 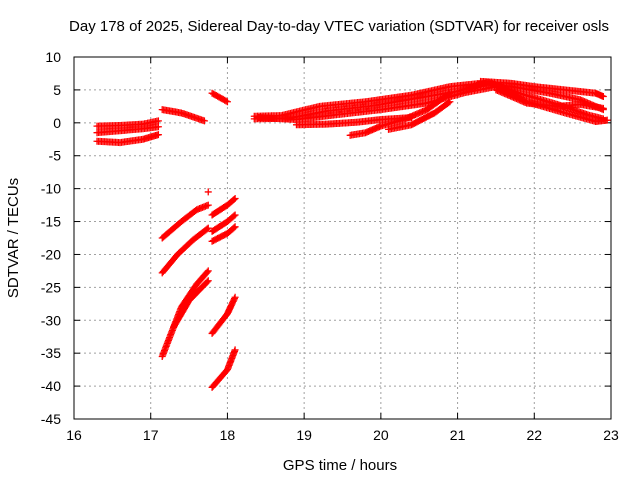 I want to click on series-arc8, so click(x=185, y=250).